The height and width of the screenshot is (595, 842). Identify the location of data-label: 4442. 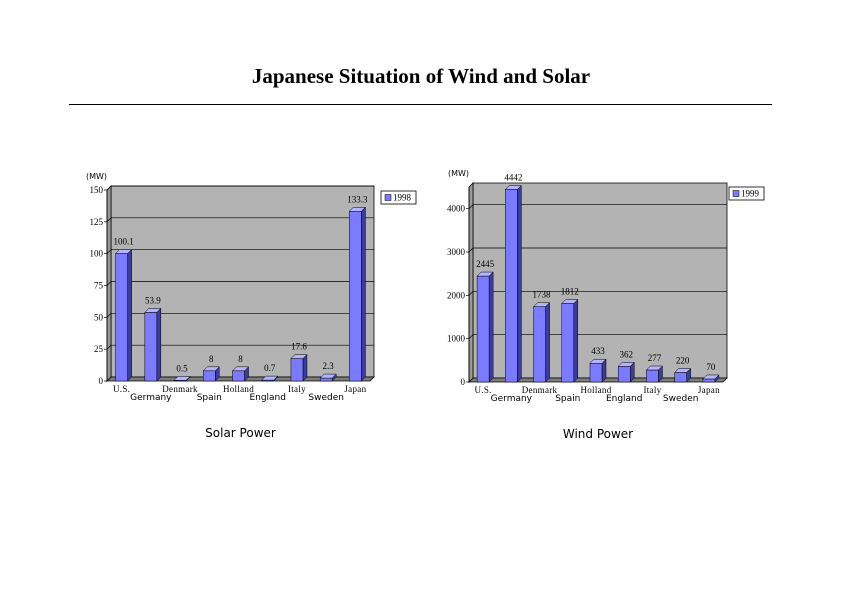
(513, 178).